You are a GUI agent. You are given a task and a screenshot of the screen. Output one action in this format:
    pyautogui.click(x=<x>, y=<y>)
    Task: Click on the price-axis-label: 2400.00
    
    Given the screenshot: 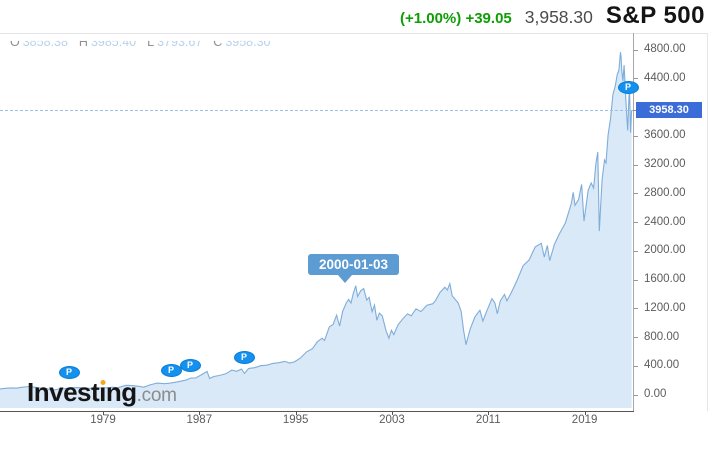 What is the action you would take?
    pyautogui.click(x=665, y=221)
    